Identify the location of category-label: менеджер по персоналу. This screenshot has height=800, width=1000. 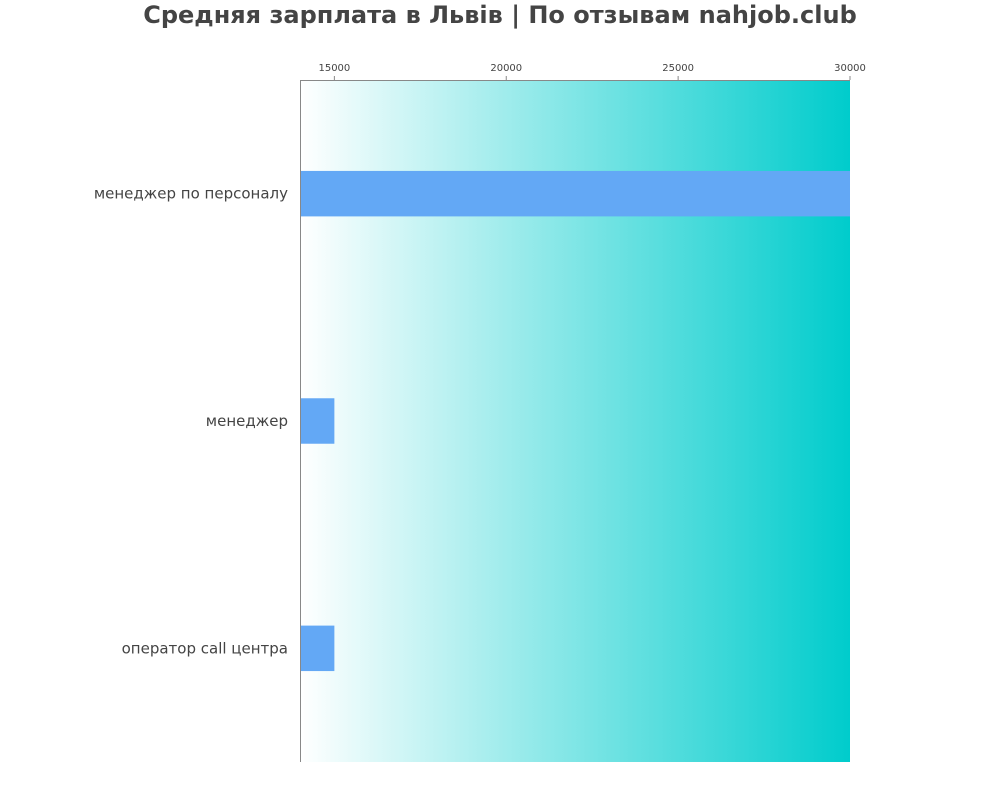
(191, 194).